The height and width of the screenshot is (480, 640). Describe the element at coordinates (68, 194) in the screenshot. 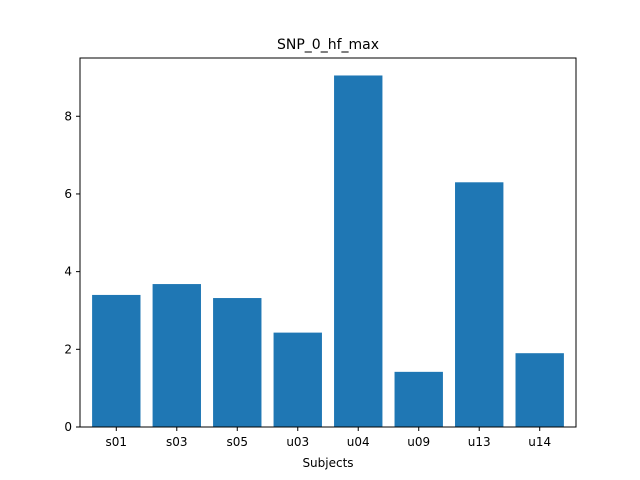

I see `y-tick-label: 6` at that location.